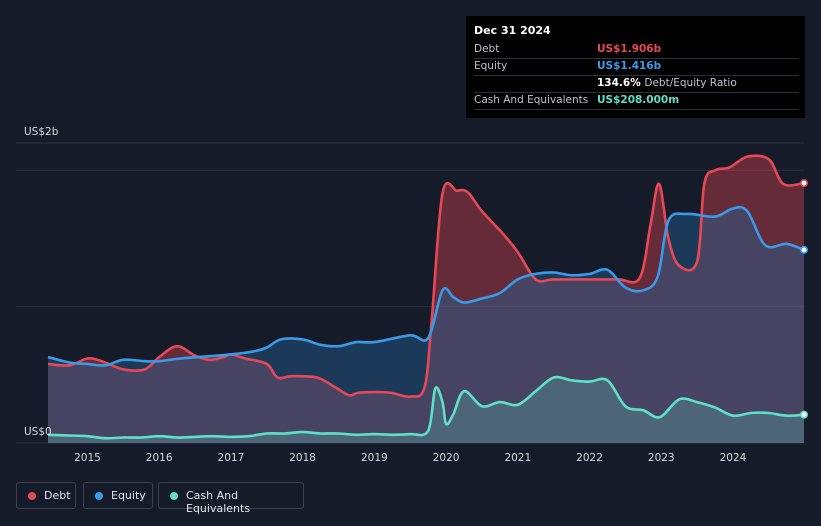 This screenshot has height=526, width=821. What do you see at coordinates (218, 502) in the screenshot?
I see `legend-label: Cash And Equivalents` at bounding box center [218, 502].